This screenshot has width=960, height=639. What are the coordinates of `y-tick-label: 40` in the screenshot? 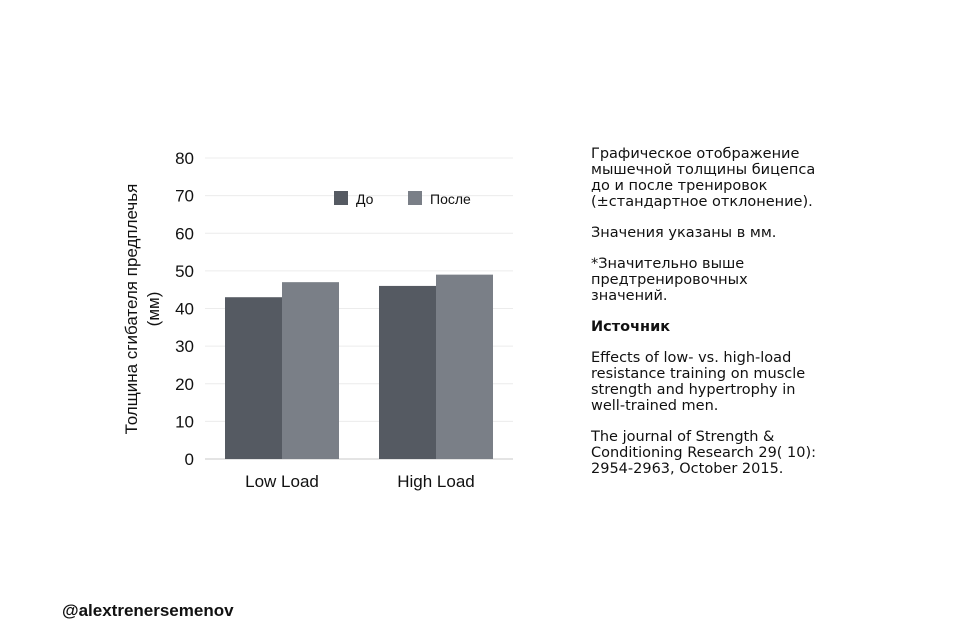 It's located at (184, 309).